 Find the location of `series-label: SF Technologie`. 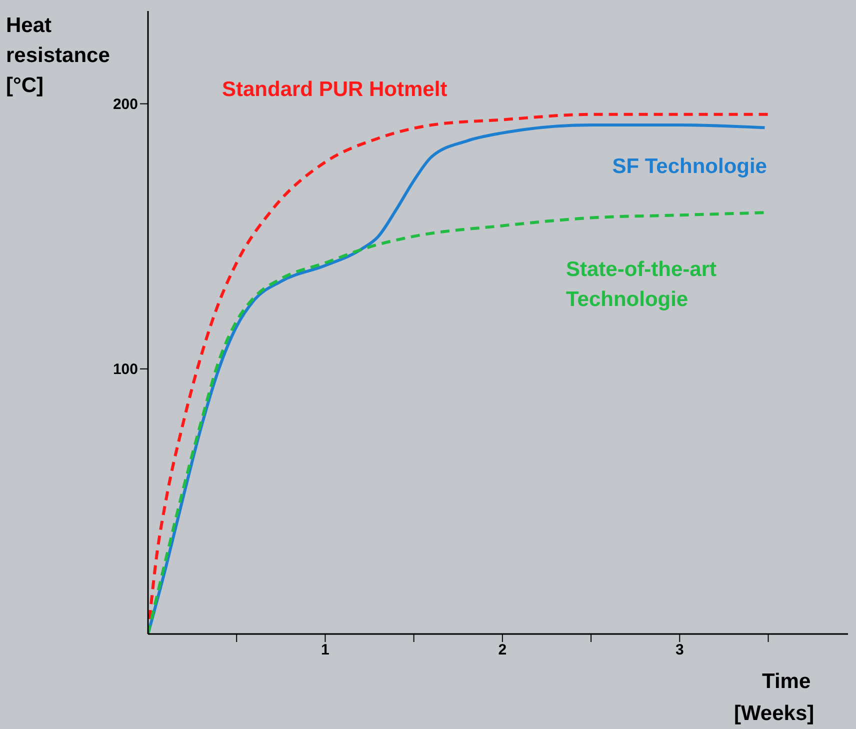

series-label: SF Technologie is located at coordinates (689, 166).